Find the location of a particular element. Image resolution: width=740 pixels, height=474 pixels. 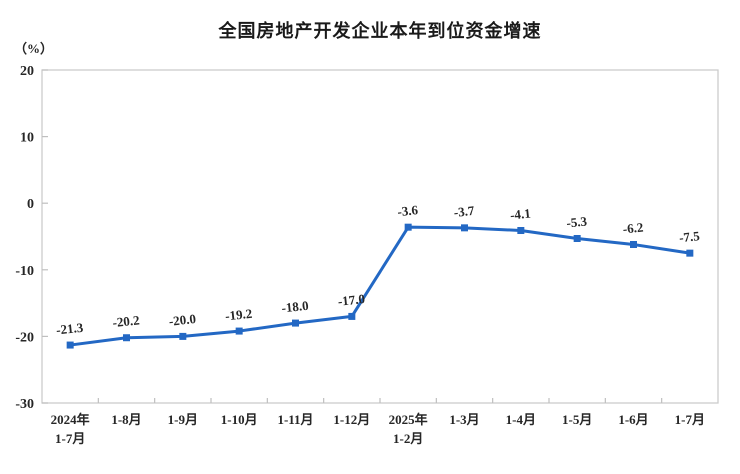

y-tick-label: 20 is located at coordinates (27, 71).